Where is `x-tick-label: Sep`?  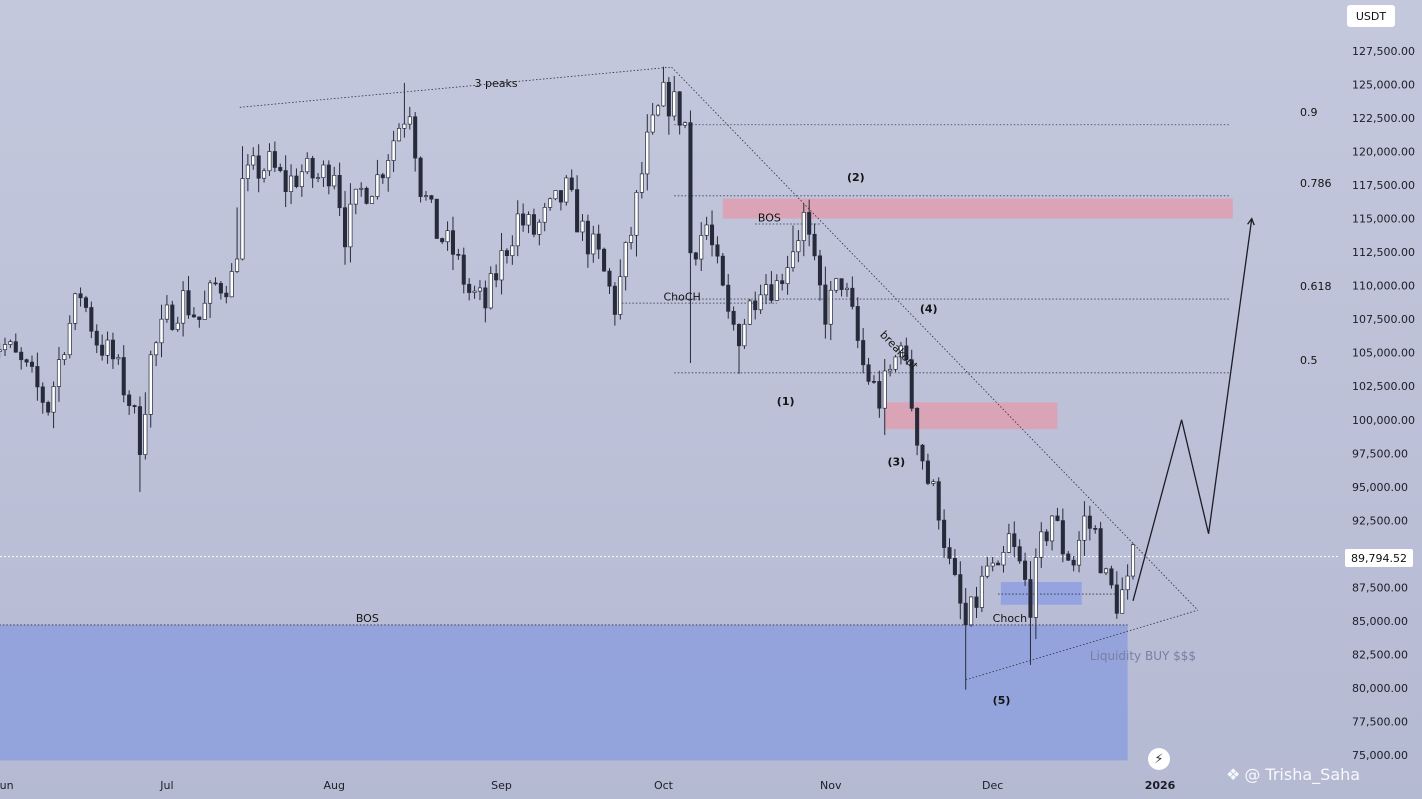
x-tick-label: Sep is located at coordinates (501, 785).